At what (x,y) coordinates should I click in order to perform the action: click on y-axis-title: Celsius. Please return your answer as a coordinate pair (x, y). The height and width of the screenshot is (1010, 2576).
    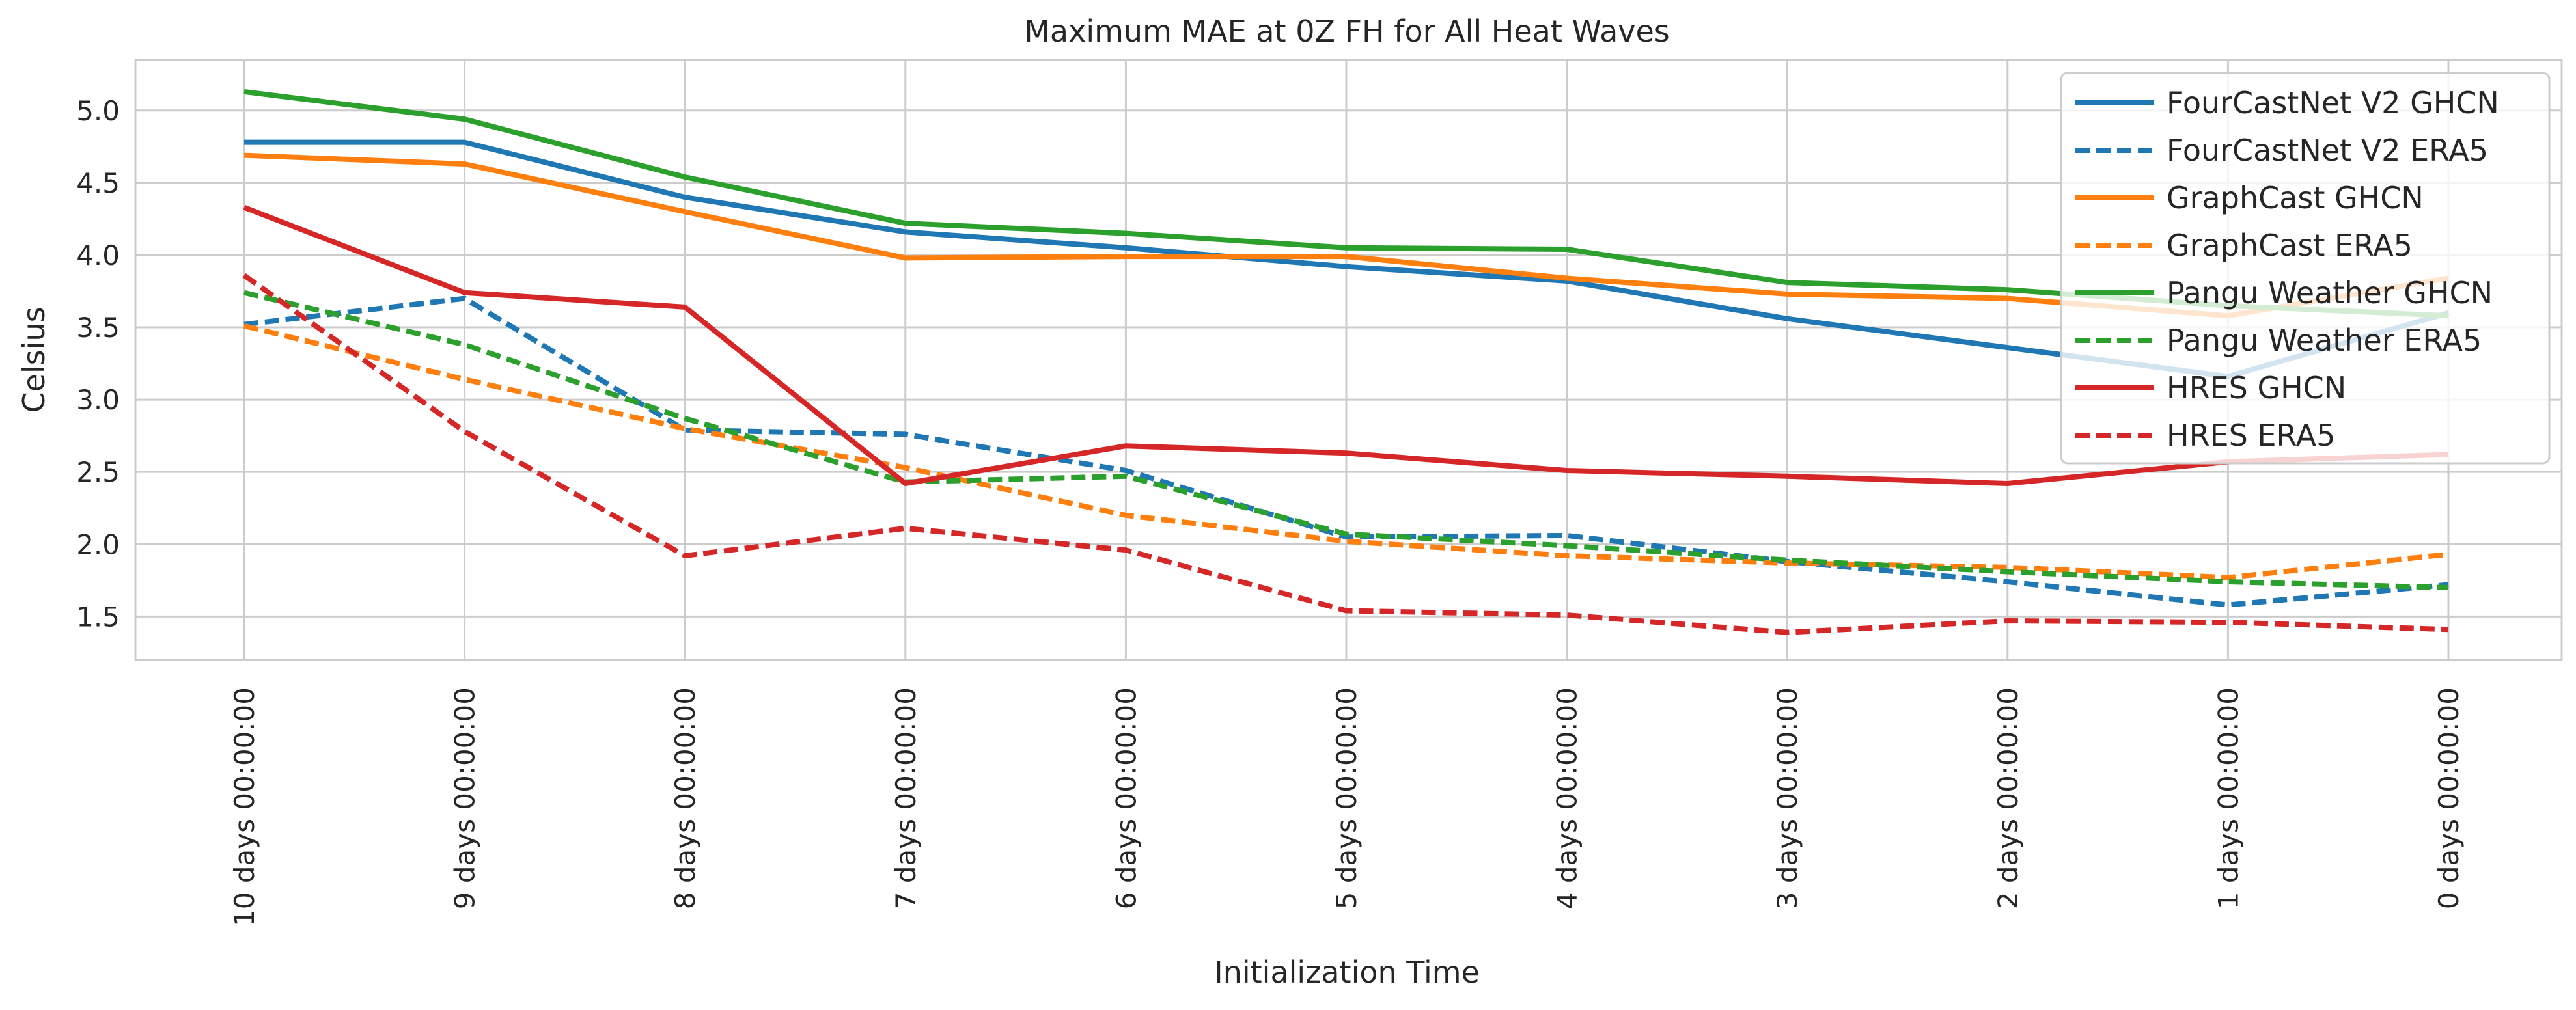
    Looking at the image, I should click on (33, 360).